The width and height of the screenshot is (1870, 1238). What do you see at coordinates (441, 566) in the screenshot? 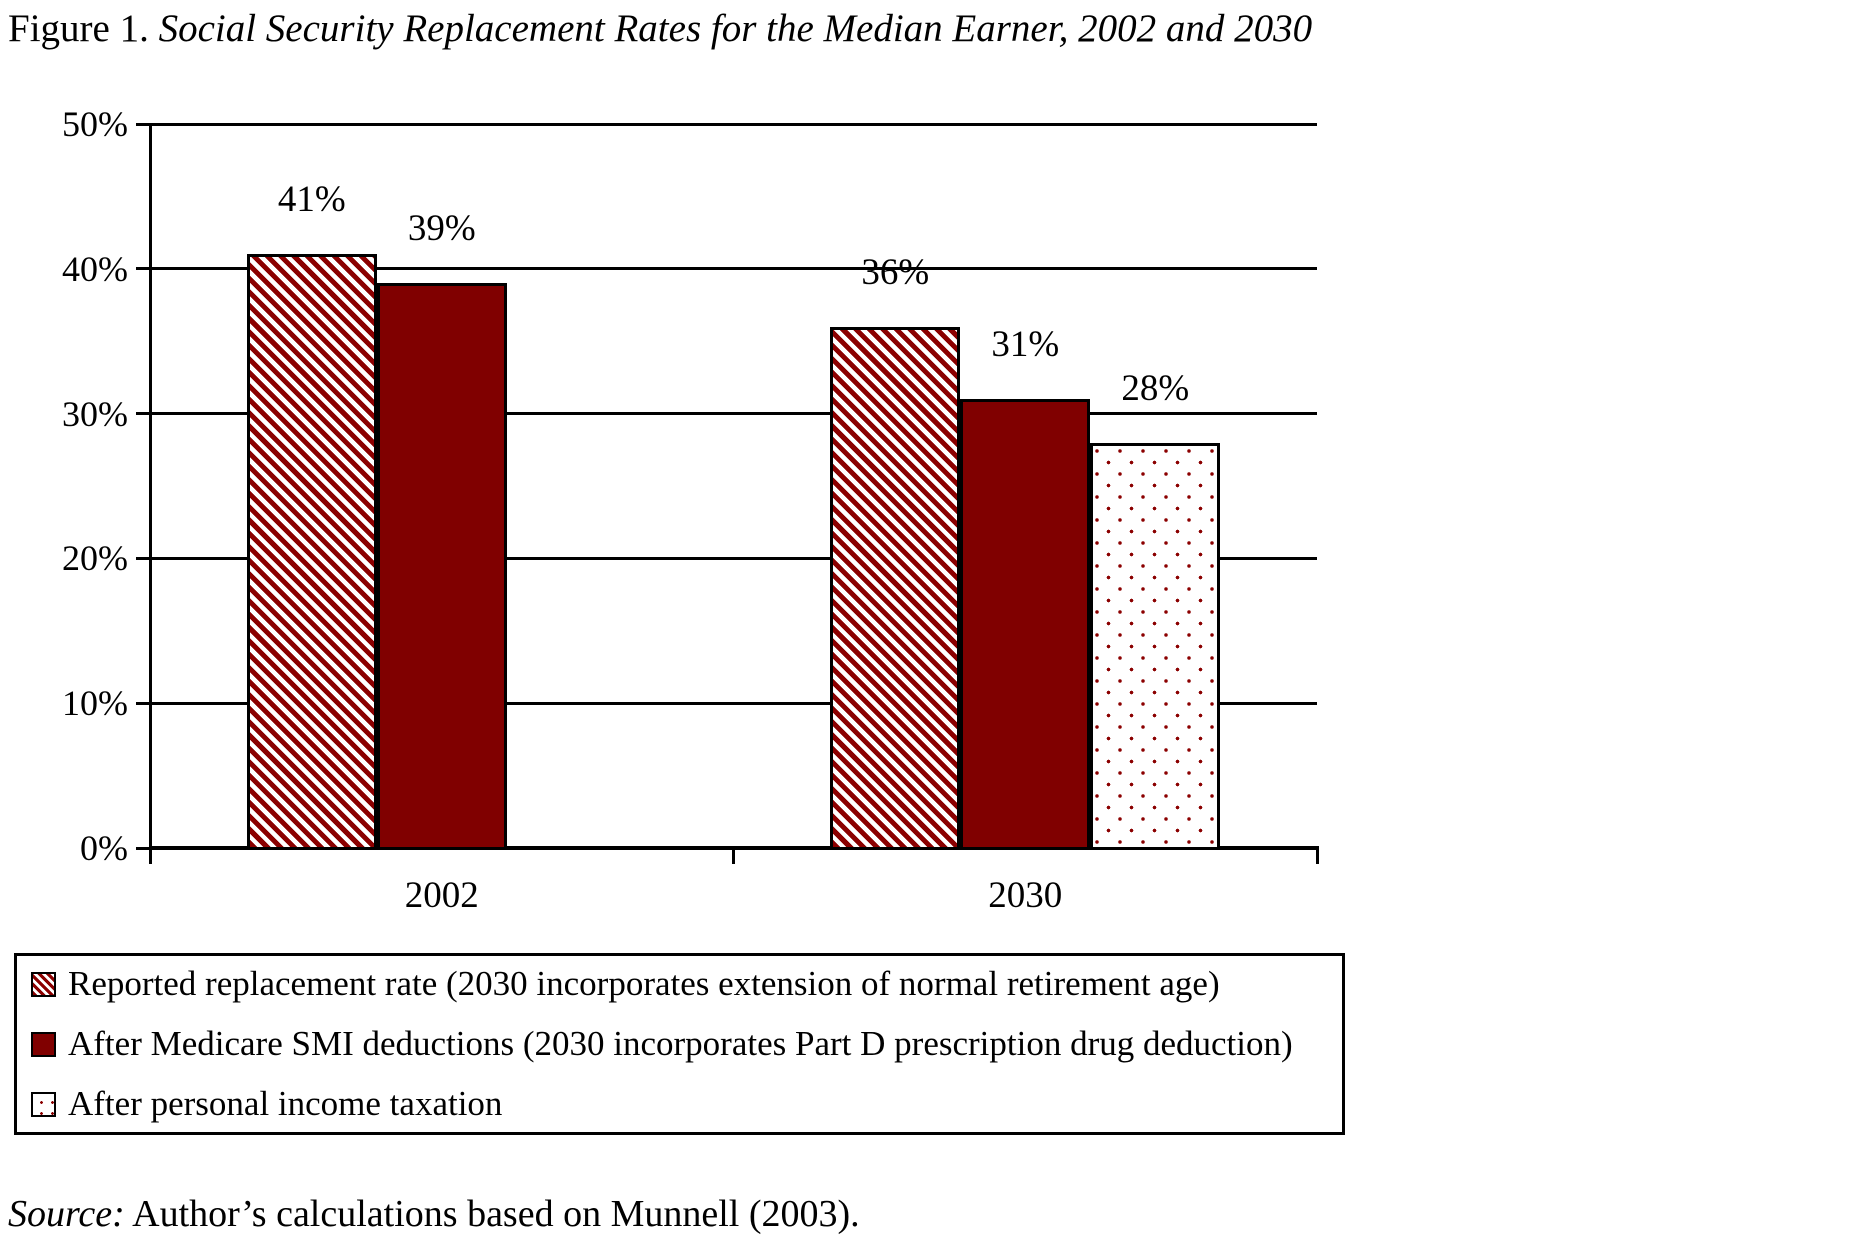
I see `bar-2002-series2` at bounding box center [441, 566].